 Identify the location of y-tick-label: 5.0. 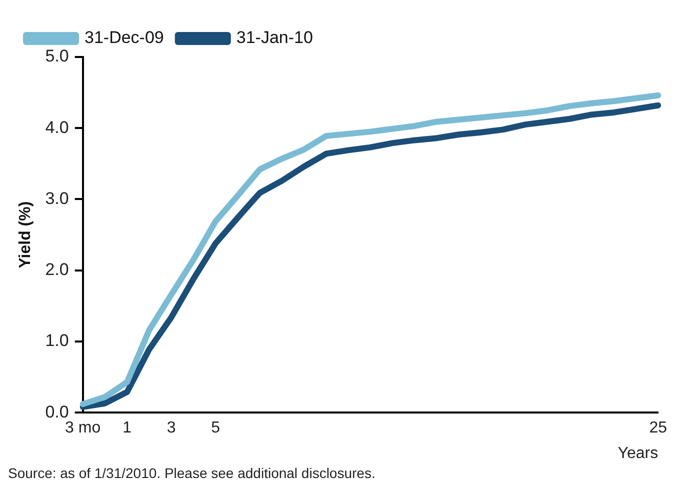
(57, 56).